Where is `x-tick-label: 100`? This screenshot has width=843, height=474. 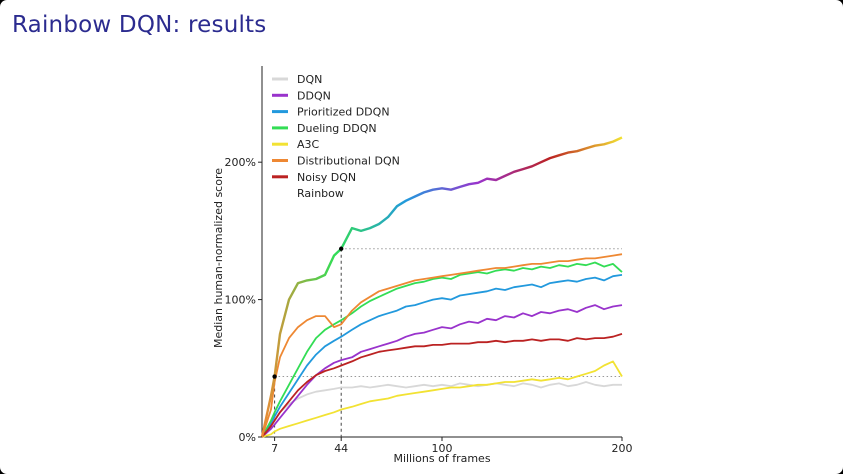 x-tick-label: 100 is located at coordinates (442, 448).